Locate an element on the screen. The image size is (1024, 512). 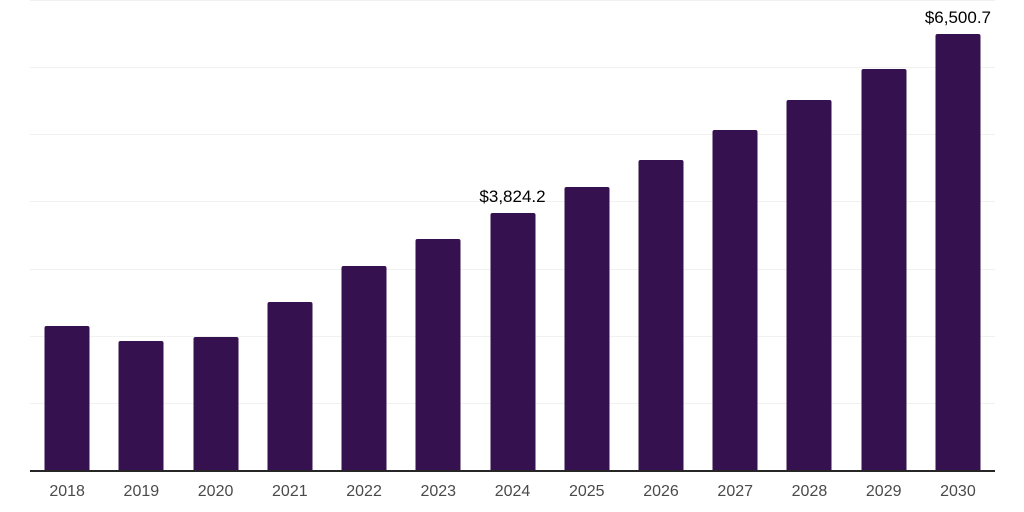
data-label-2024: $3,824.2 is located at coordinates (512, 197).